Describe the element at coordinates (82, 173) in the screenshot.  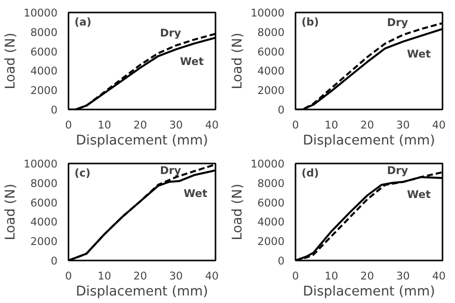
I see `chart-title: (c)` at that location.